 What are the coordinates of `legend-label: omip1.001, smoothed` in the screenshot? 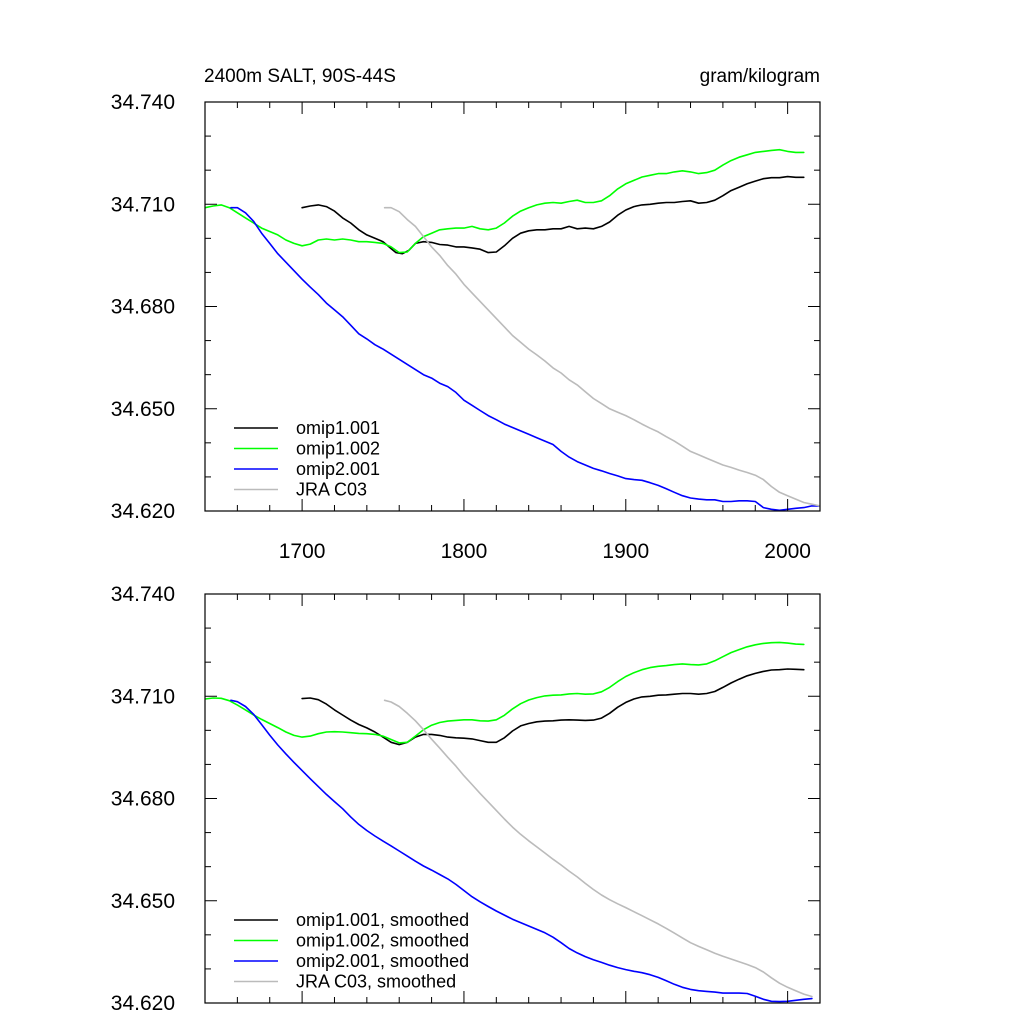 It's located at (382, 920).